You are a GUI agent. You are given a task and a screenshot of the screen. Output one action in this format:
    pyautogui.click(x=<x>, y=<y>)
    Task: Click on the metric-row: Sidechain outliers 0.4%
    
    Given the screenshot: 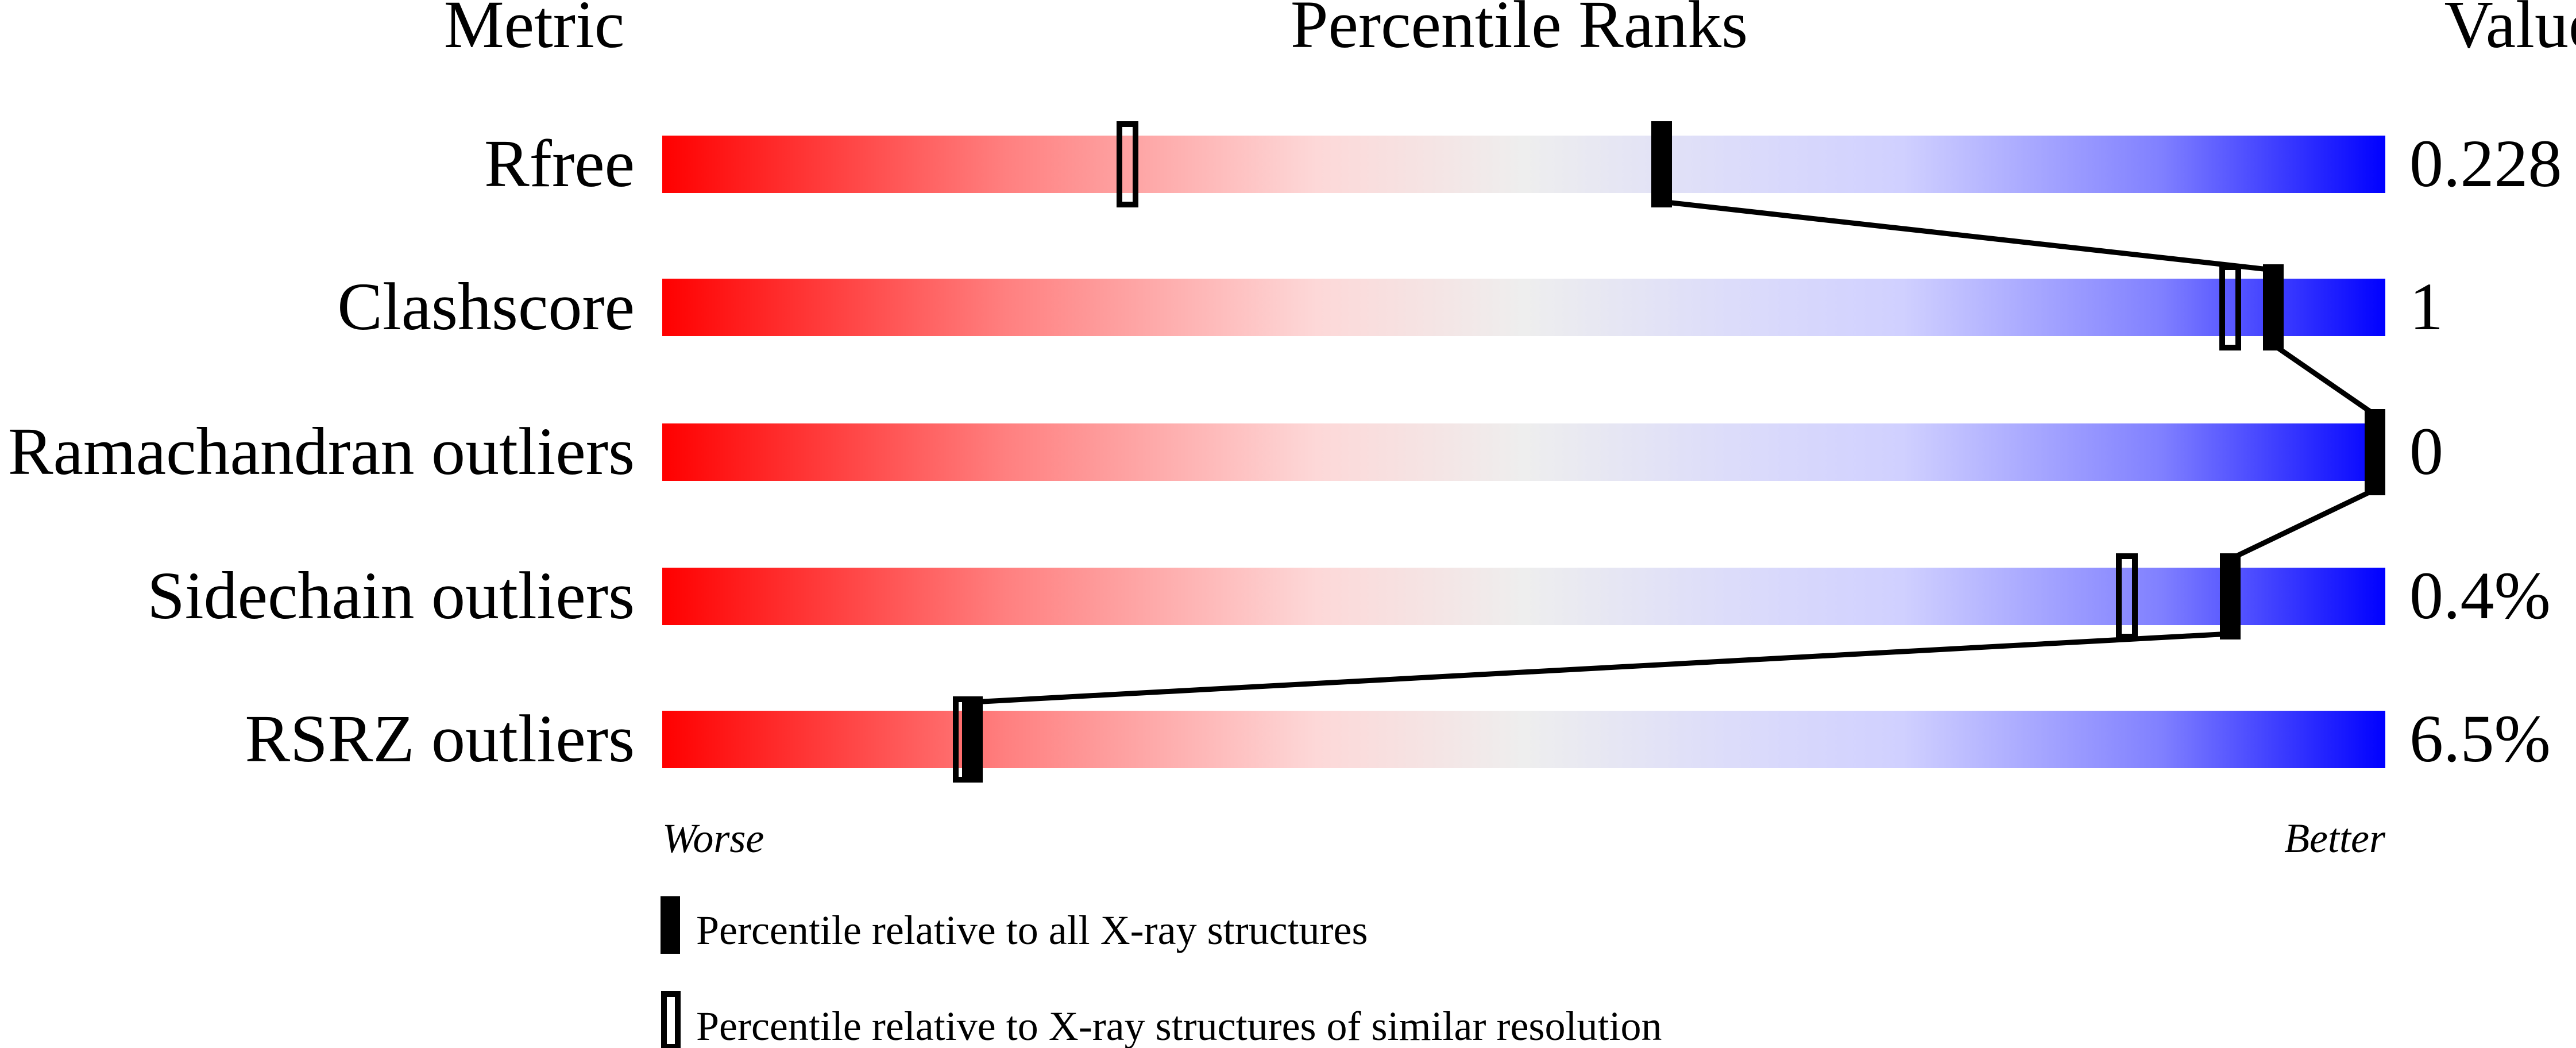 What is the action you would take?
    pyautogui.click(x=1349, y=595)
    